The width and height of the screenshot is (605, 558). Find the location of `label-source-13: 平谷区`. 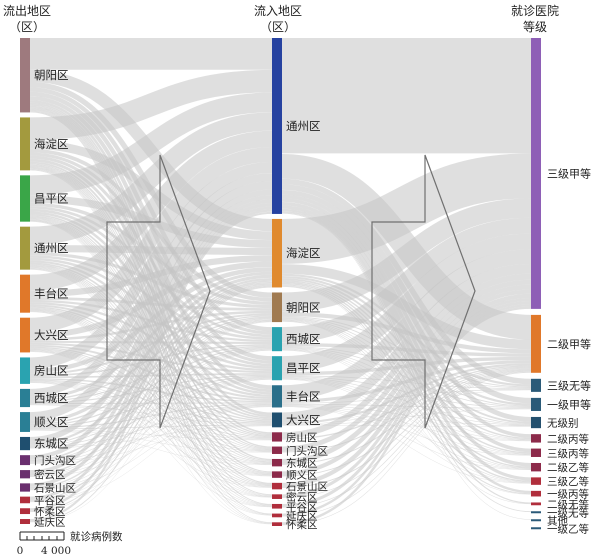

label-source-13: 平谷区 is located at coordinates (50, 501).